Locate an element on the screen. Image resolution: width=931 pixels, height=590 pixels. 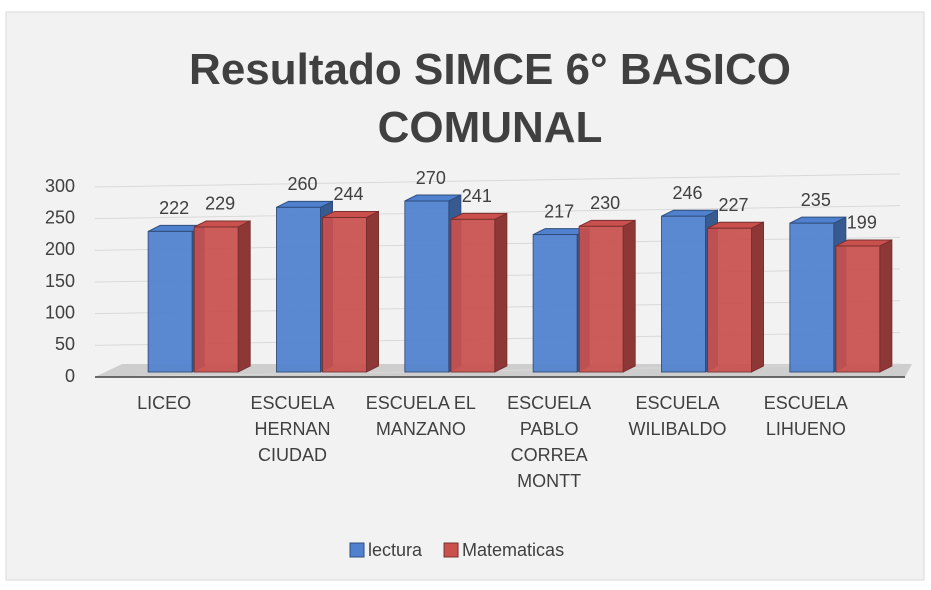
y-tick-label: 0 is located at coordinates (70, 376).